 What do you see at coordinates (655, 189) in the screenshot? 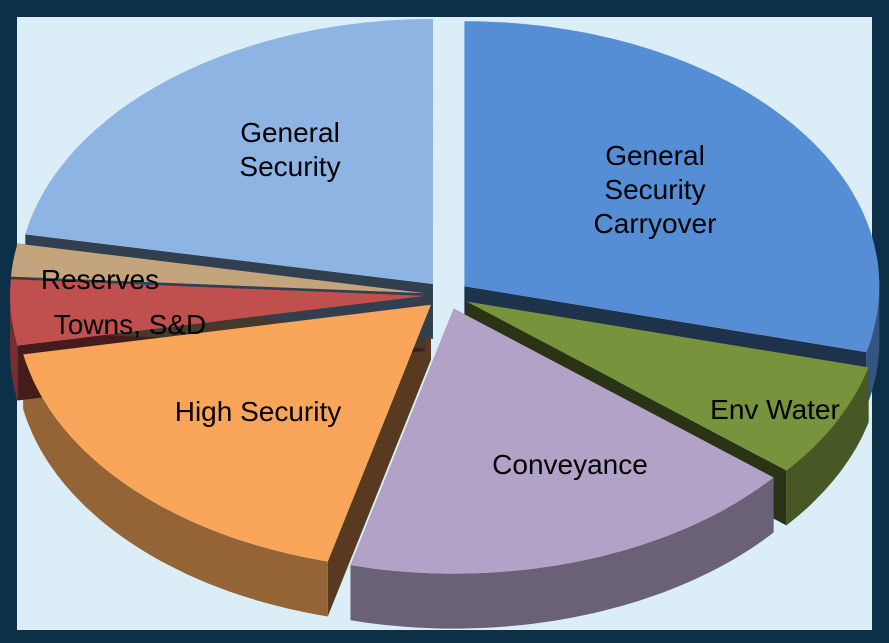
I see `slice-label: General Security Carryover` at bounding box center [655, 189].